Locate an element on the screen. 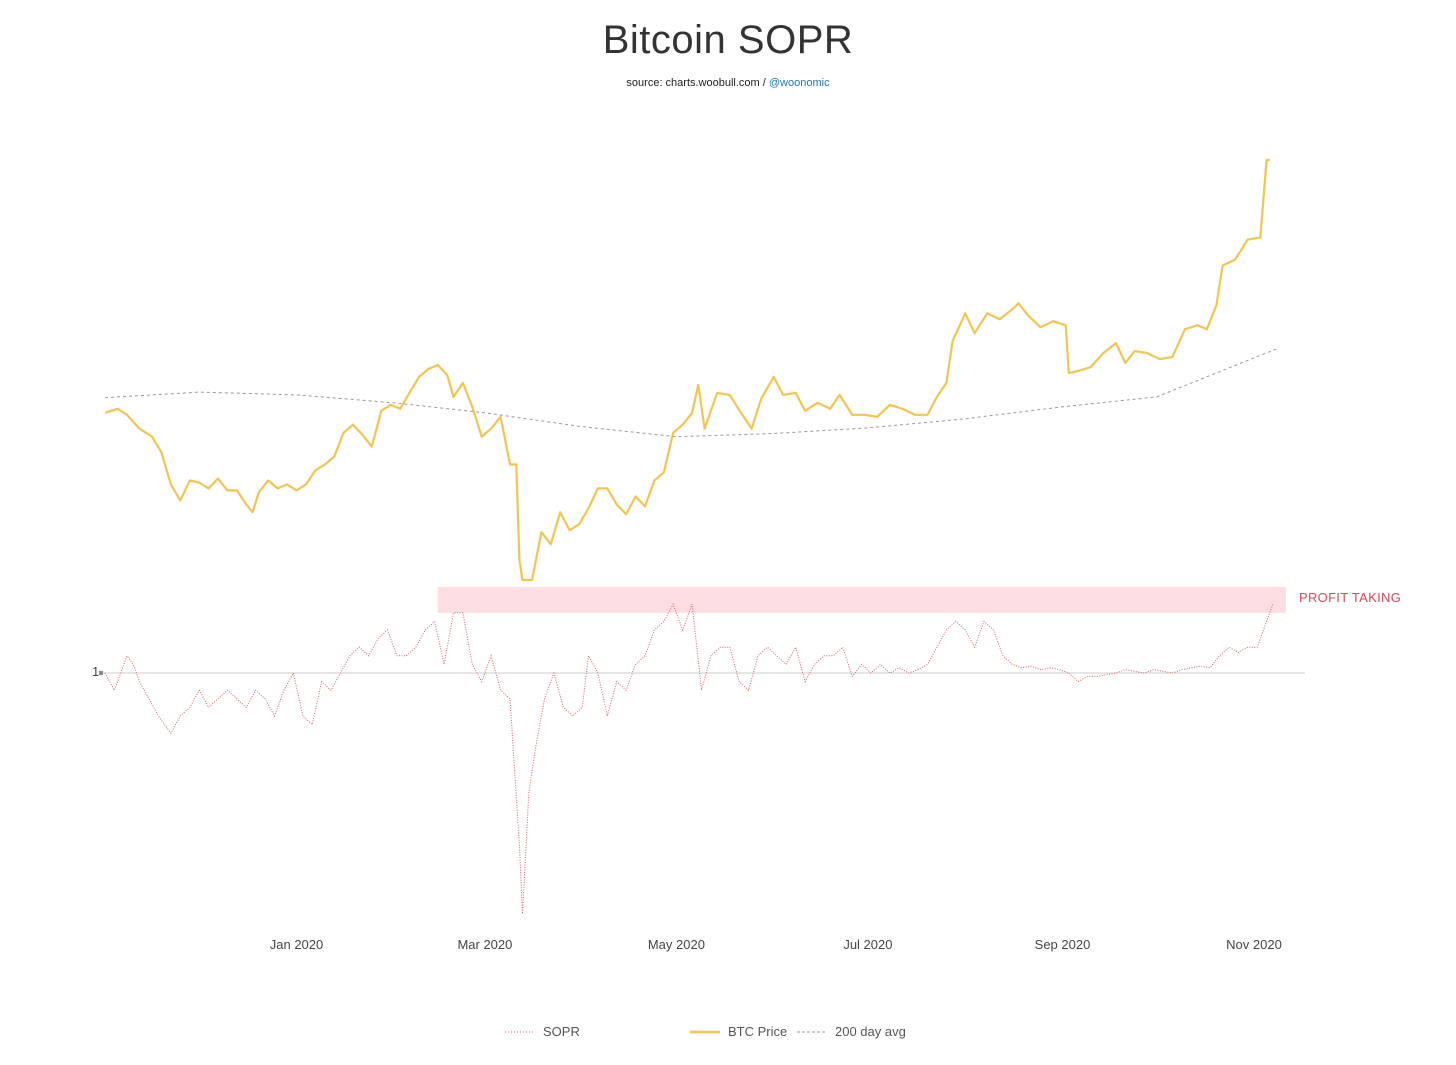 The image size is (1456, 1065). x-tick-label: Jul 2020 is located at coordinates (867, 944).